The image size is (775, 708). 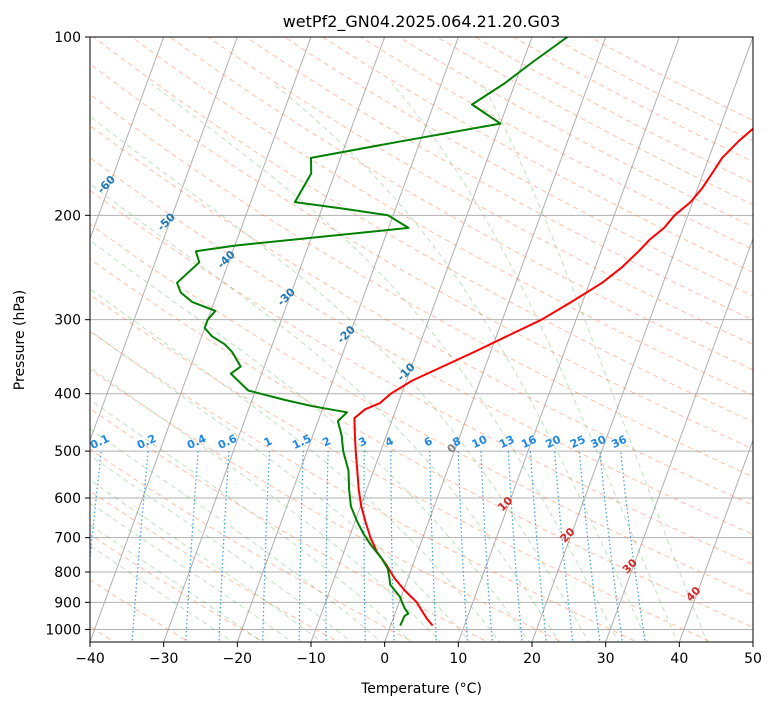 What do you see at coordinates (506, 442) in the screenshot?
I see `mixing-ratio-label: 13` at bounding box center [506, 442].